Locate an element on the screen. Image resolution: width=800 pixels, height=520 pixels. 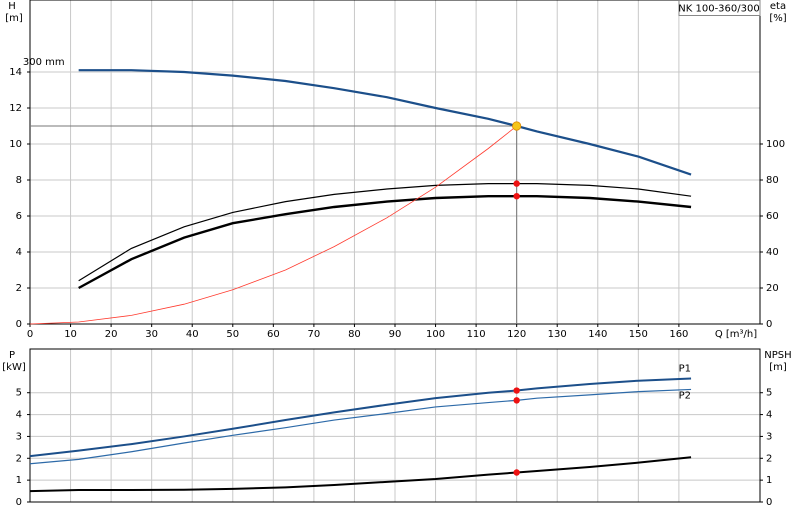
y2-axis-unit: [m] is located at coordinates (778, 367).